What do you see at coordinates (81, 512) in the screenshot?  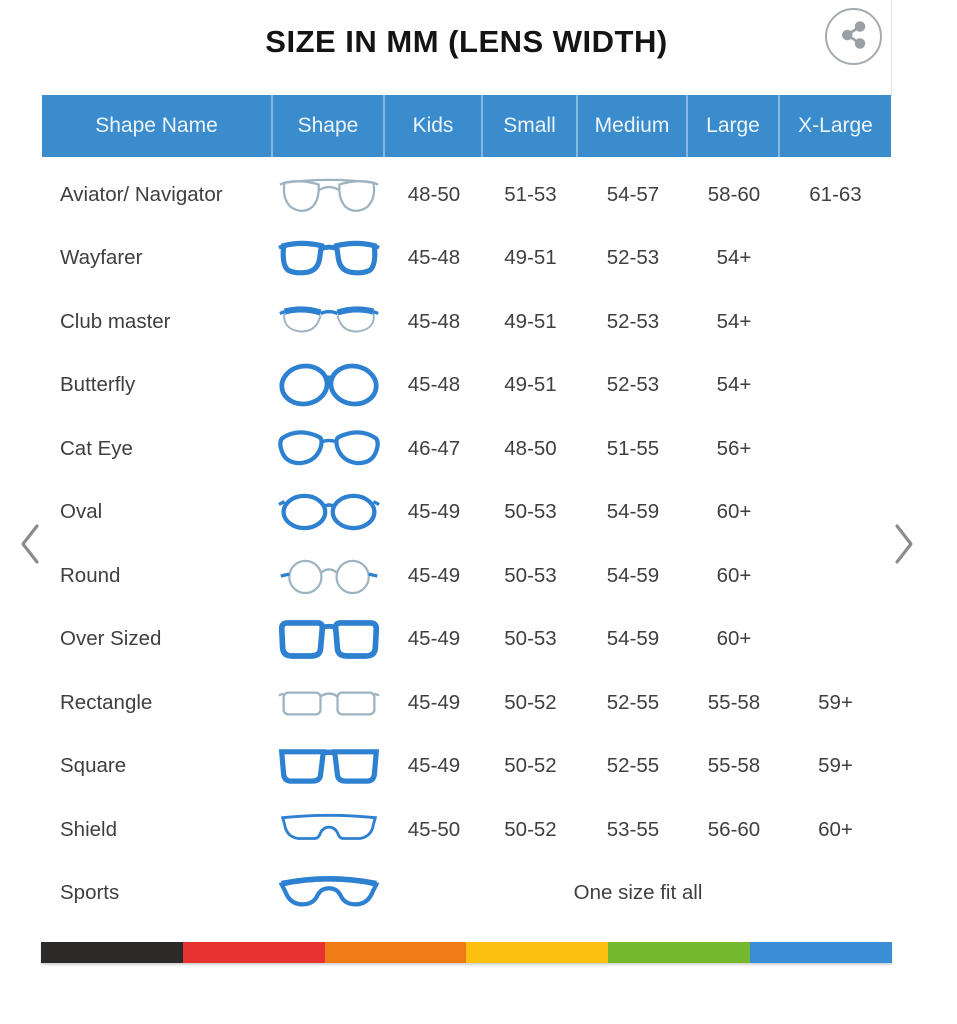 I see `shape-name-cell: Oval` at bounding box center [81, 512].